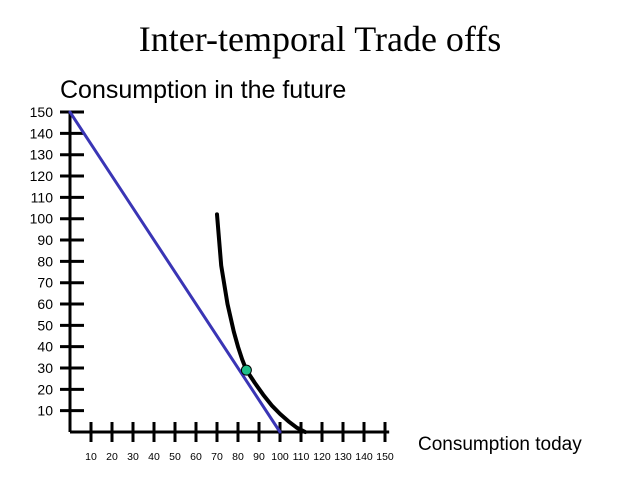 The image size is (640, 480). Describe the element at coordinates (385, 457) in the screenshot. I see `x-tick-label: 150` at that location.